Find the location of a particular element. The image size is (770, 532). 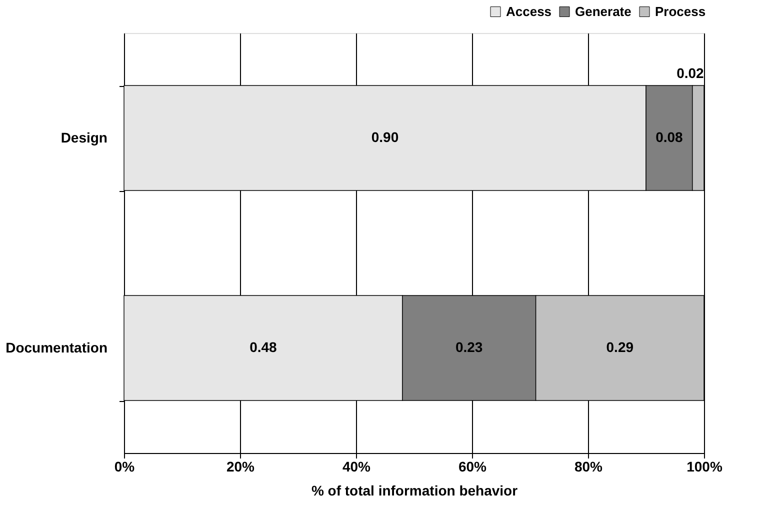

x-axis-title: % of total information behavior is located at coordinates (414, 490).